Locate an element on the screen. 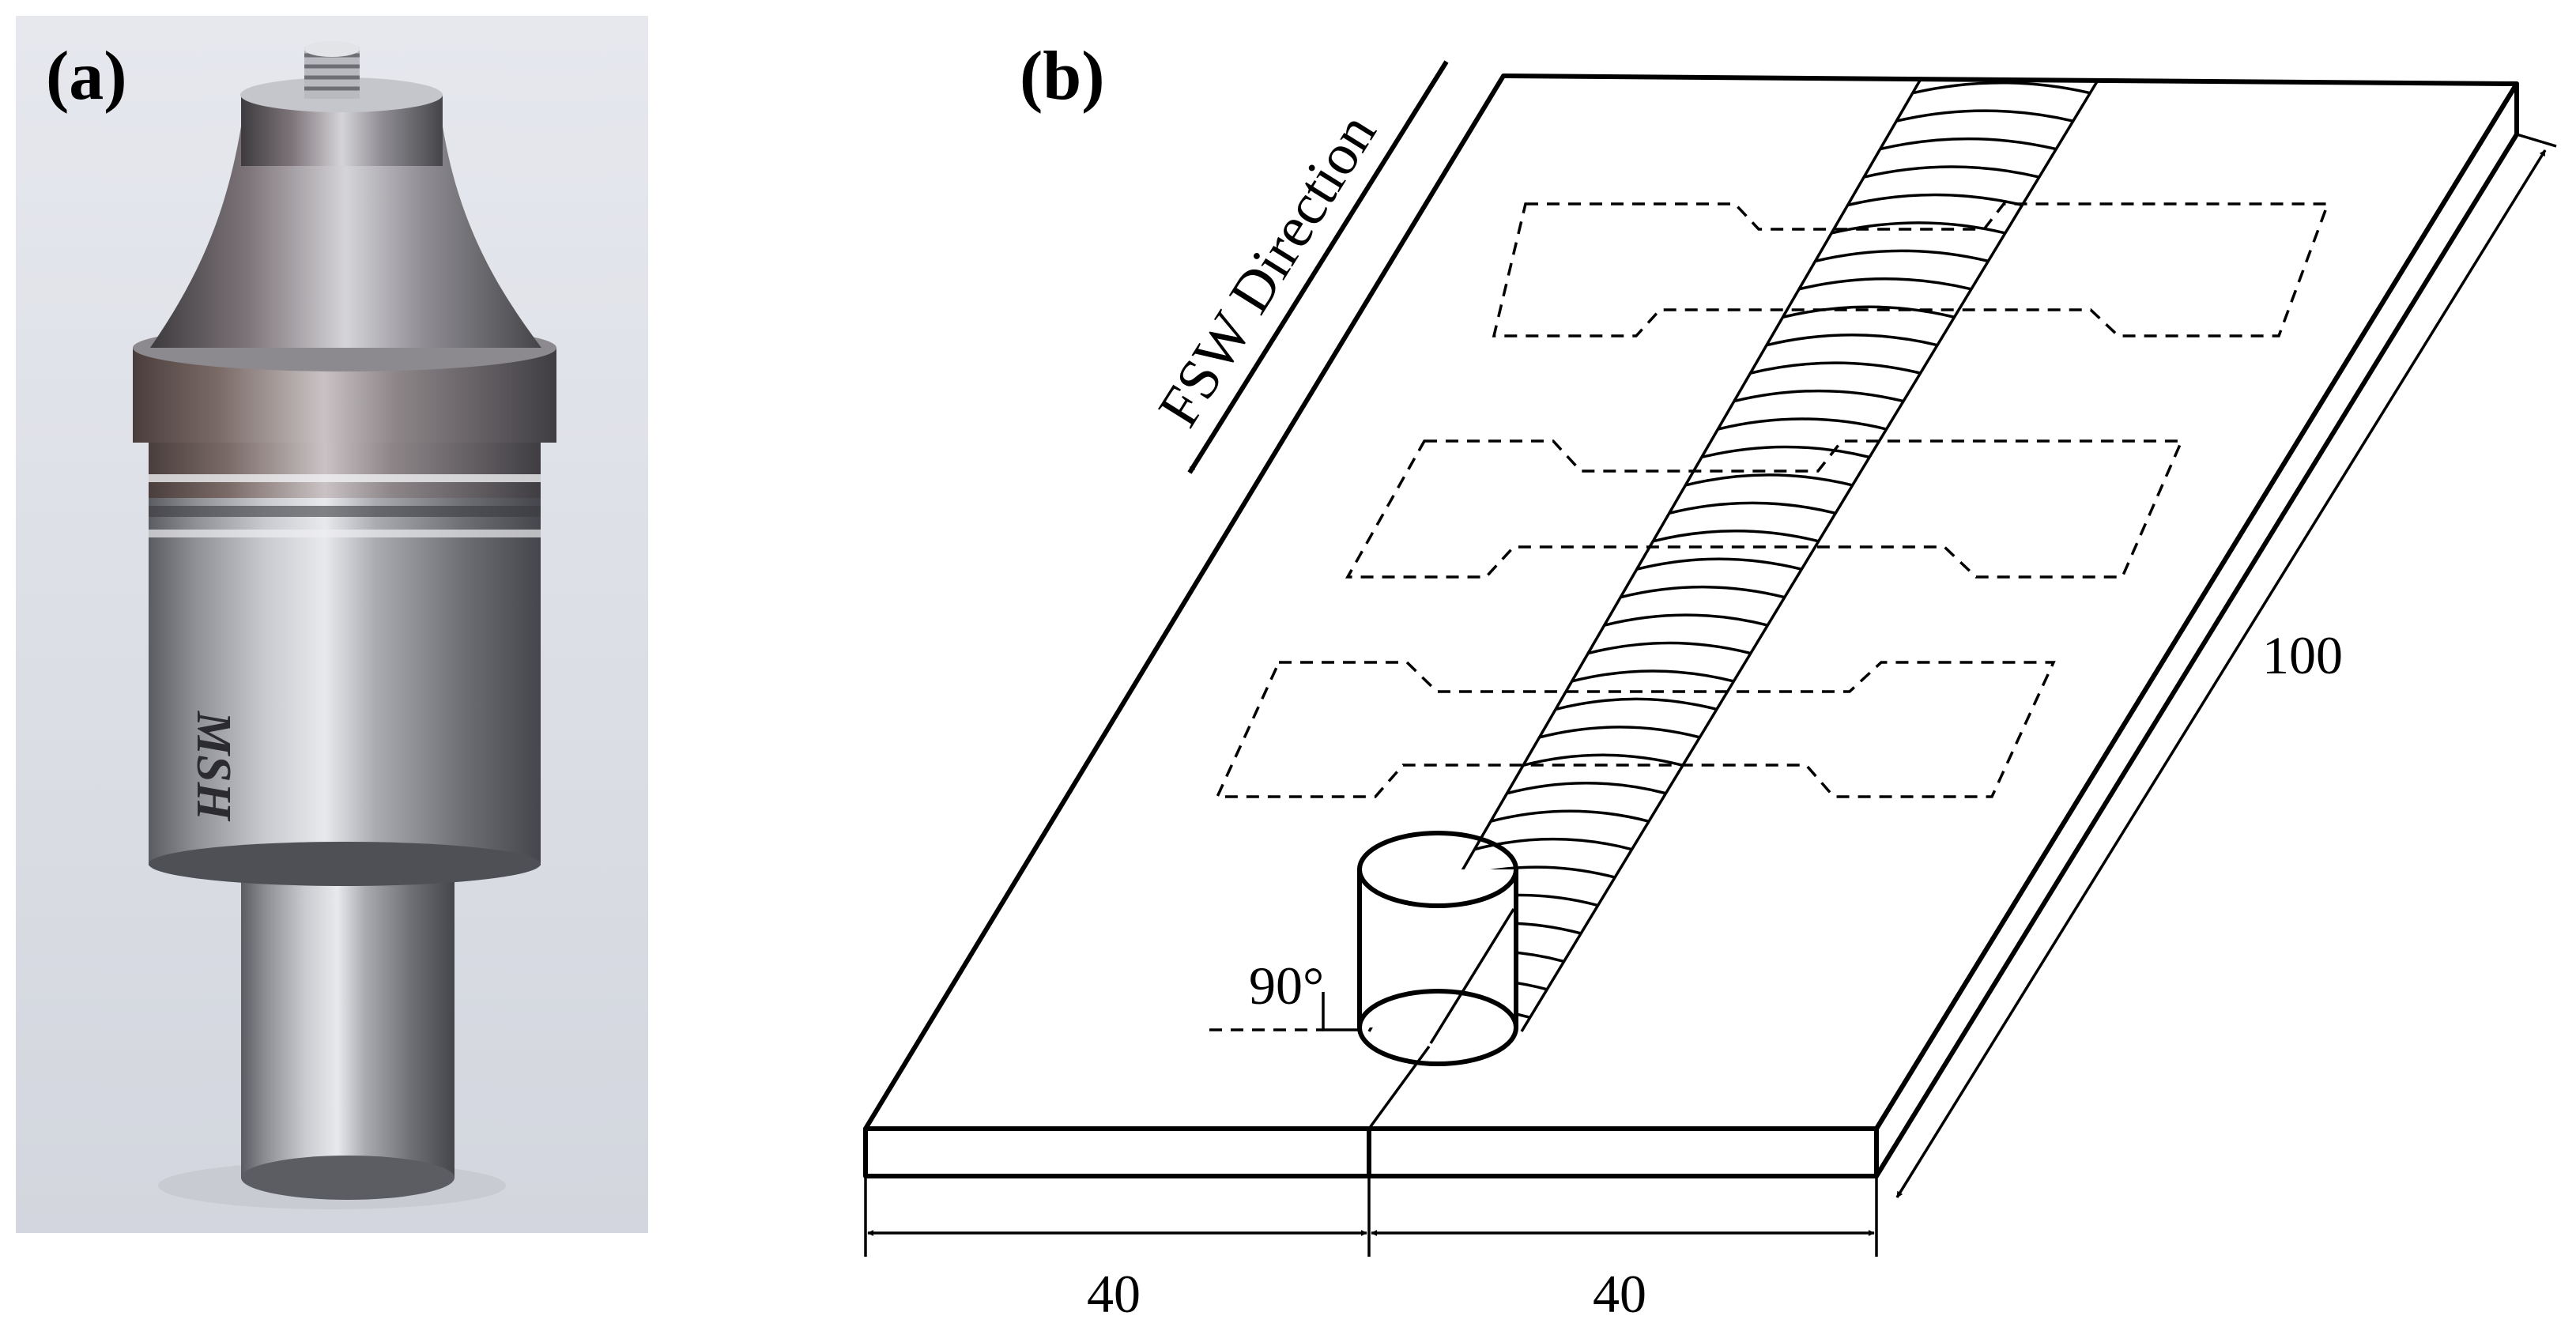  plate-joint-top is located at coordinates (1399, 1087).